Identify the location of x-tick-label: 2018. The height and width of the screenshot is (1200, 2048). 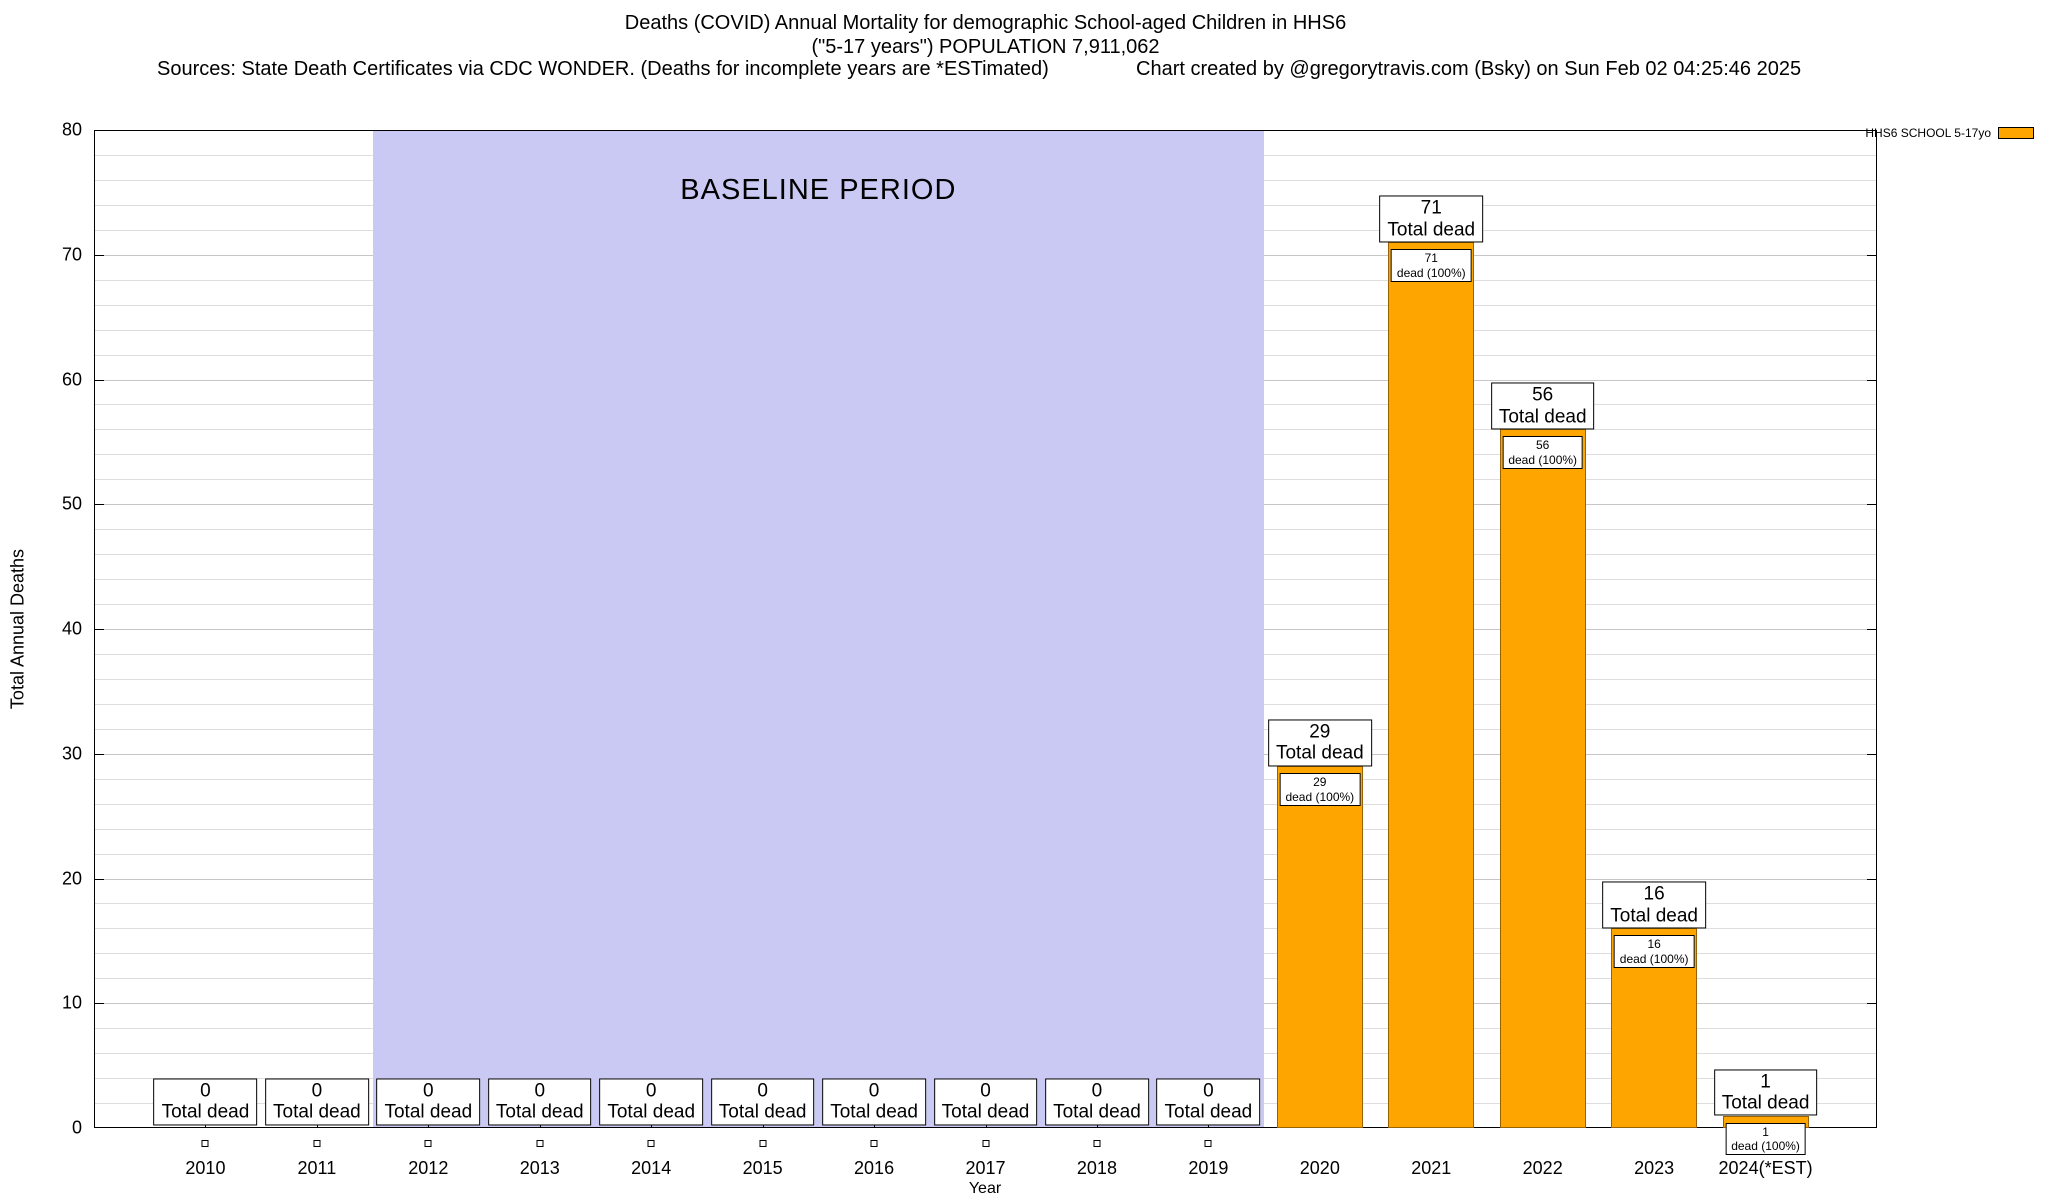
(1096, 1168).